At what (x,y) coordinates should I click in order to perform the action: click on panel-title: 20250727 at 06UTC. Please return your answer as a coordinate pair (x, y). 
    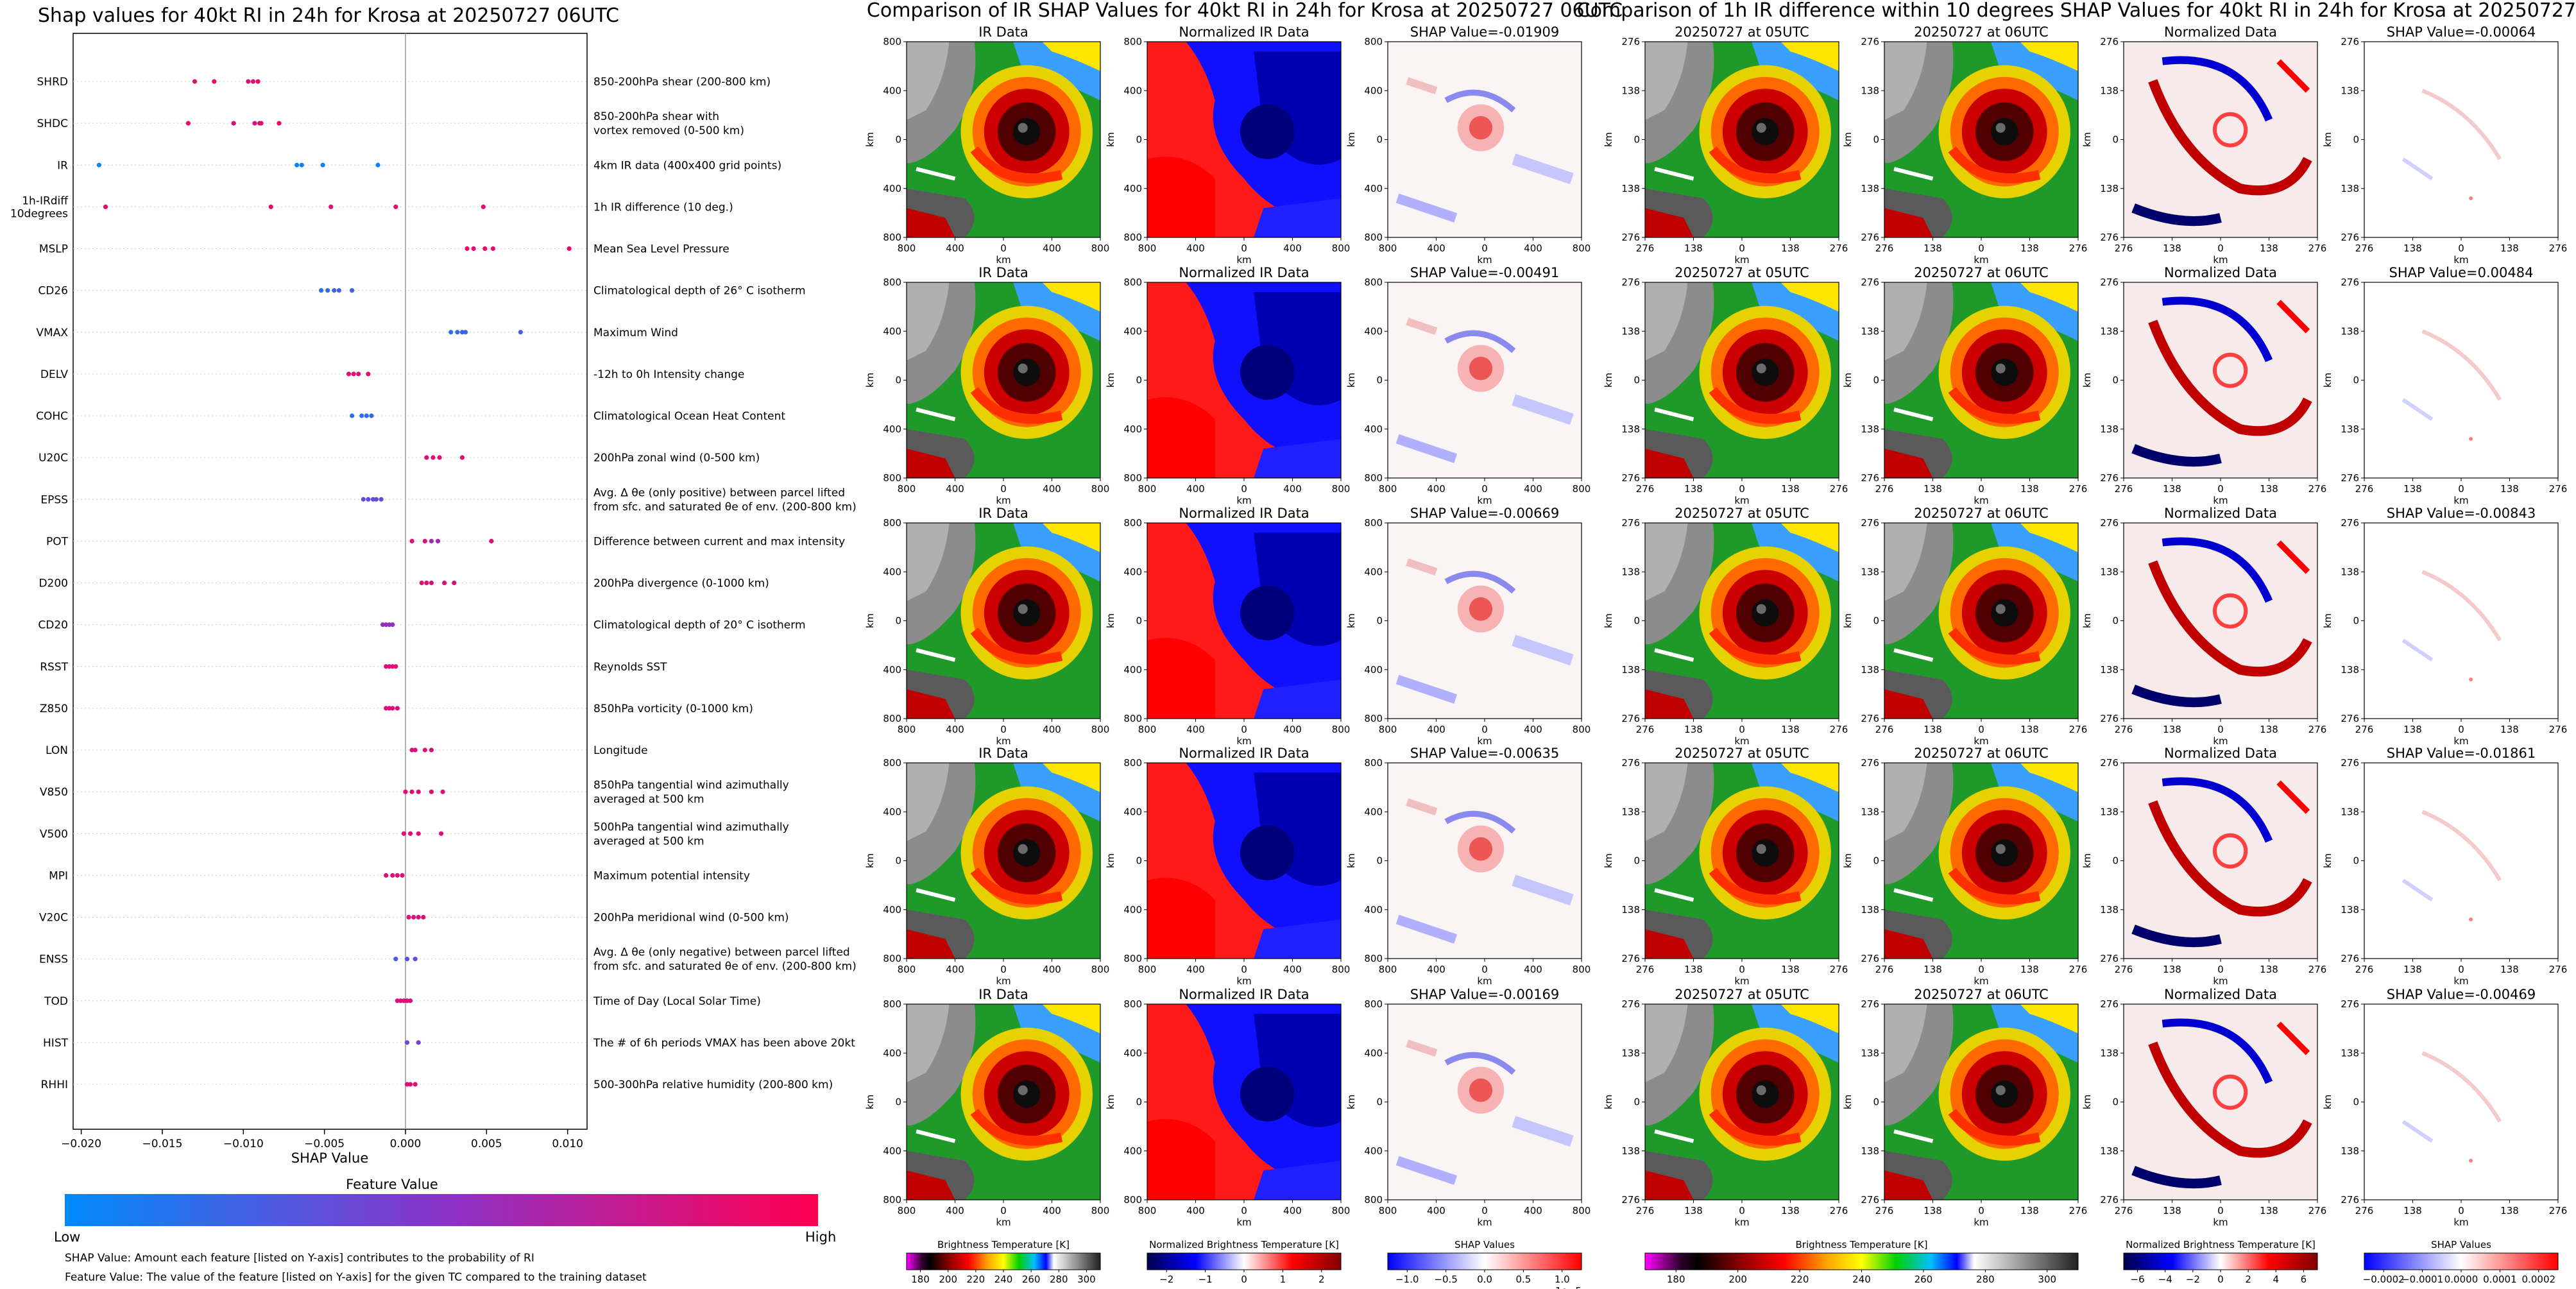
    Looking at the image, I should click on (1981, 513).